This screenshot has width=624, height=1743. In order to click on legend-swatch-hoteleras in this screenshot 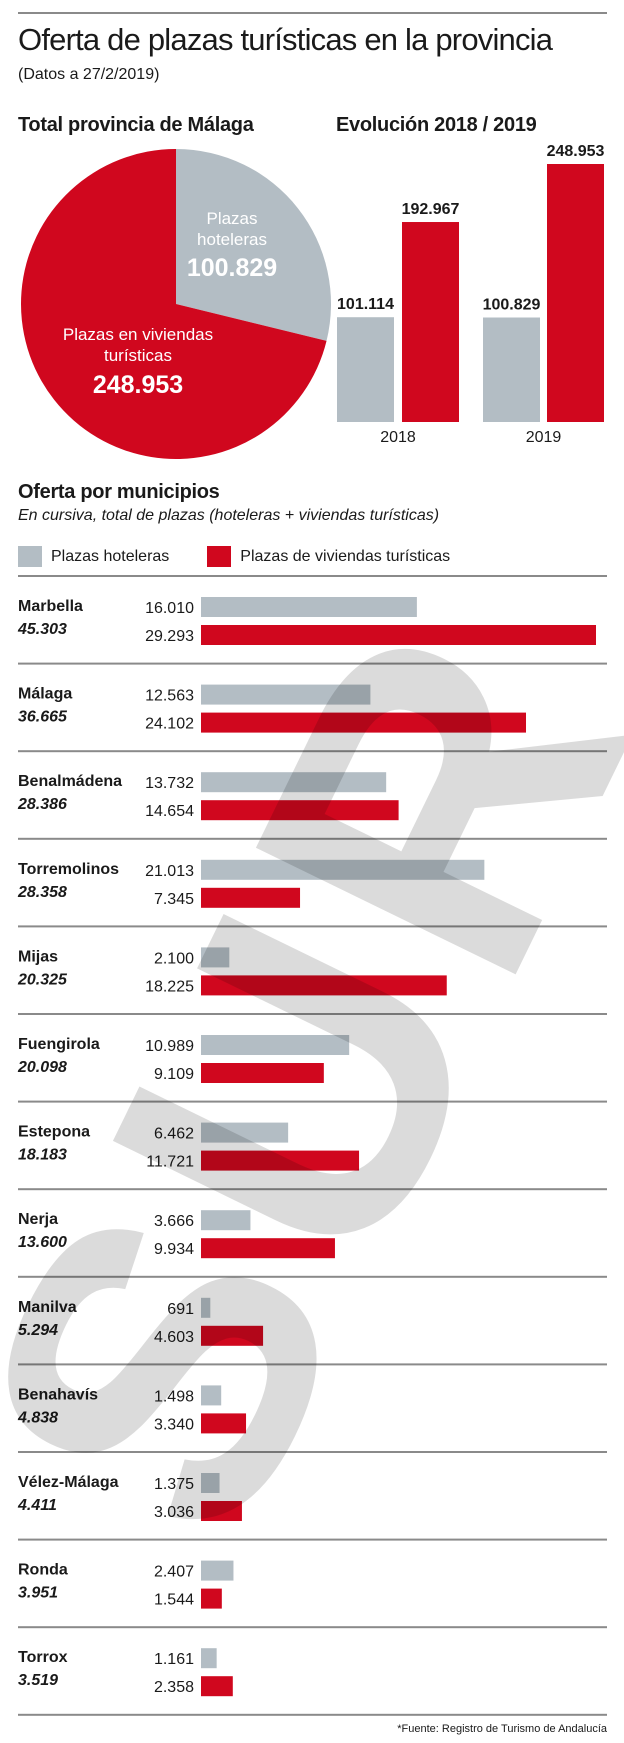, I will do `click(30, 556)`.